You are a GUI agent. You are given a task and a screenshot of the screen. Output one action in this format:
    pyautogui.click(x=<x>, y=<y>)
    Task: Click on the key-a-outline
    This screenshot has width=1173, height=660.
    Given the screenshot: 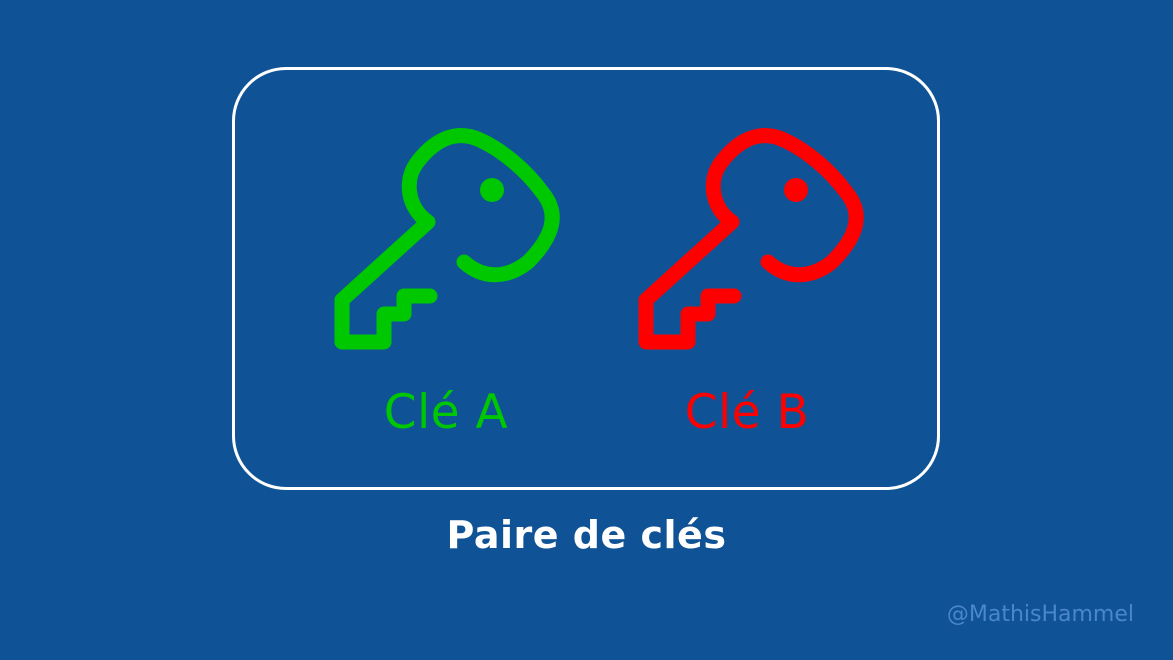 What is the action you would take?
    pyautogui.click(x=447, y=239)
    